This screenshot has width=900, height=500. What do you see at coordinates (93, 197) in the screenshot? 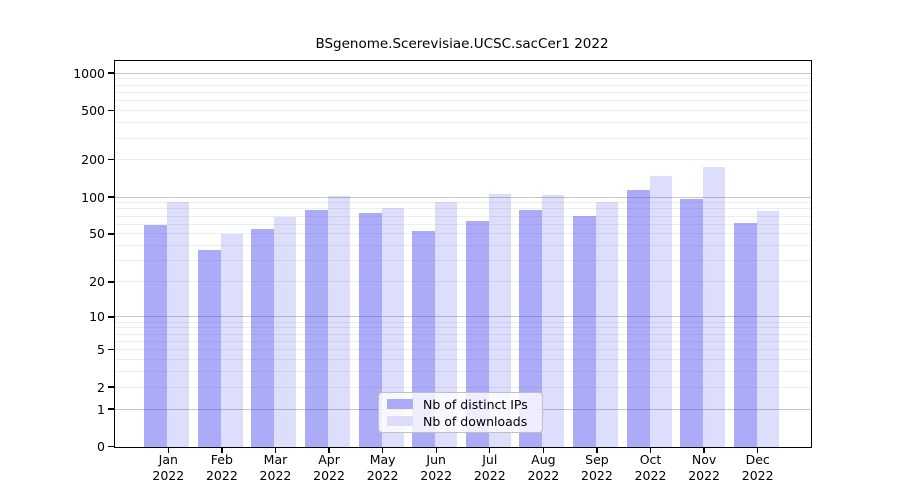
I see `y-tick-label: 100` at bounding box center [93, 197].